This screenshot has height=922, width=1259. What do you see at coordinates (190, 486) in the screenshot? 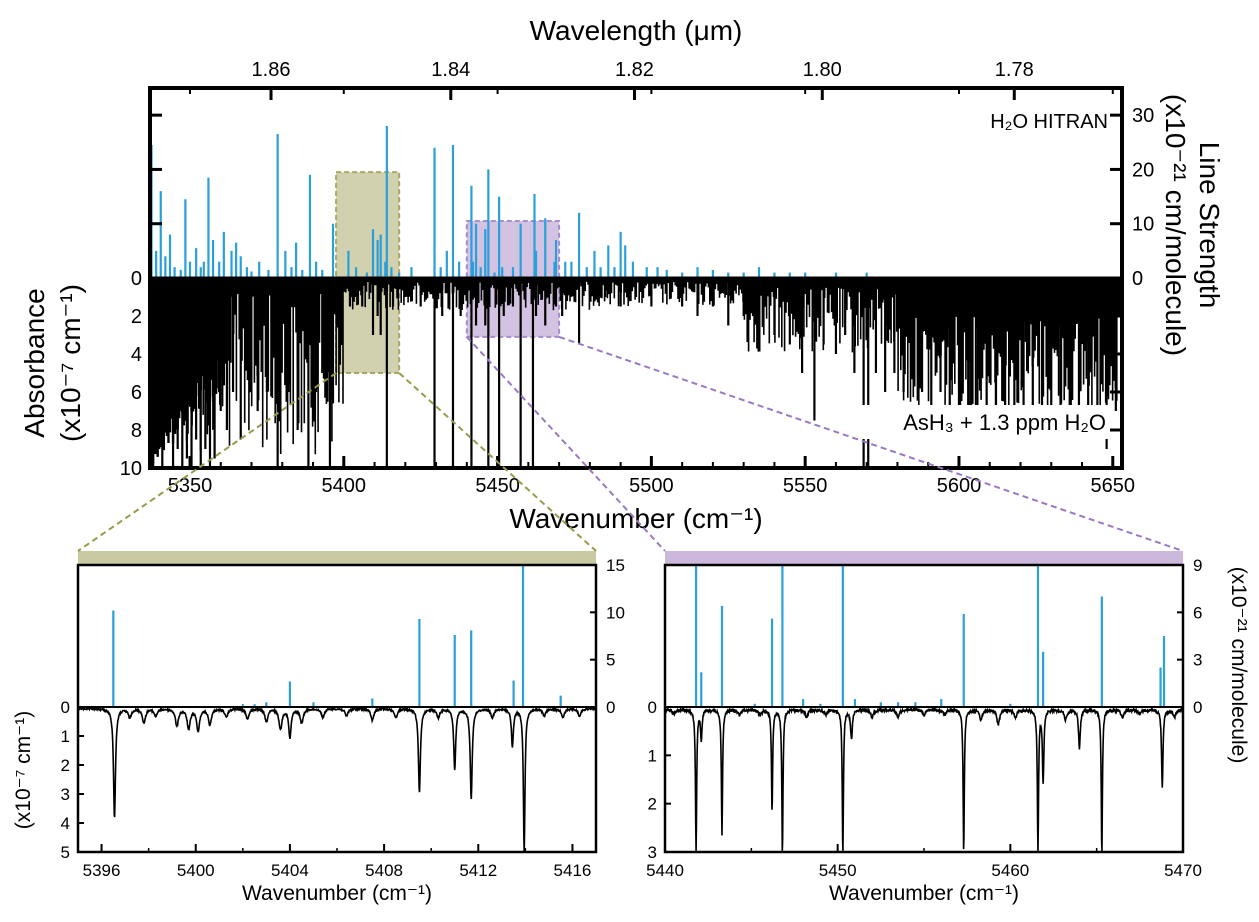
I see `main-xtick-label: 5350` at bounding box center [190, 486].